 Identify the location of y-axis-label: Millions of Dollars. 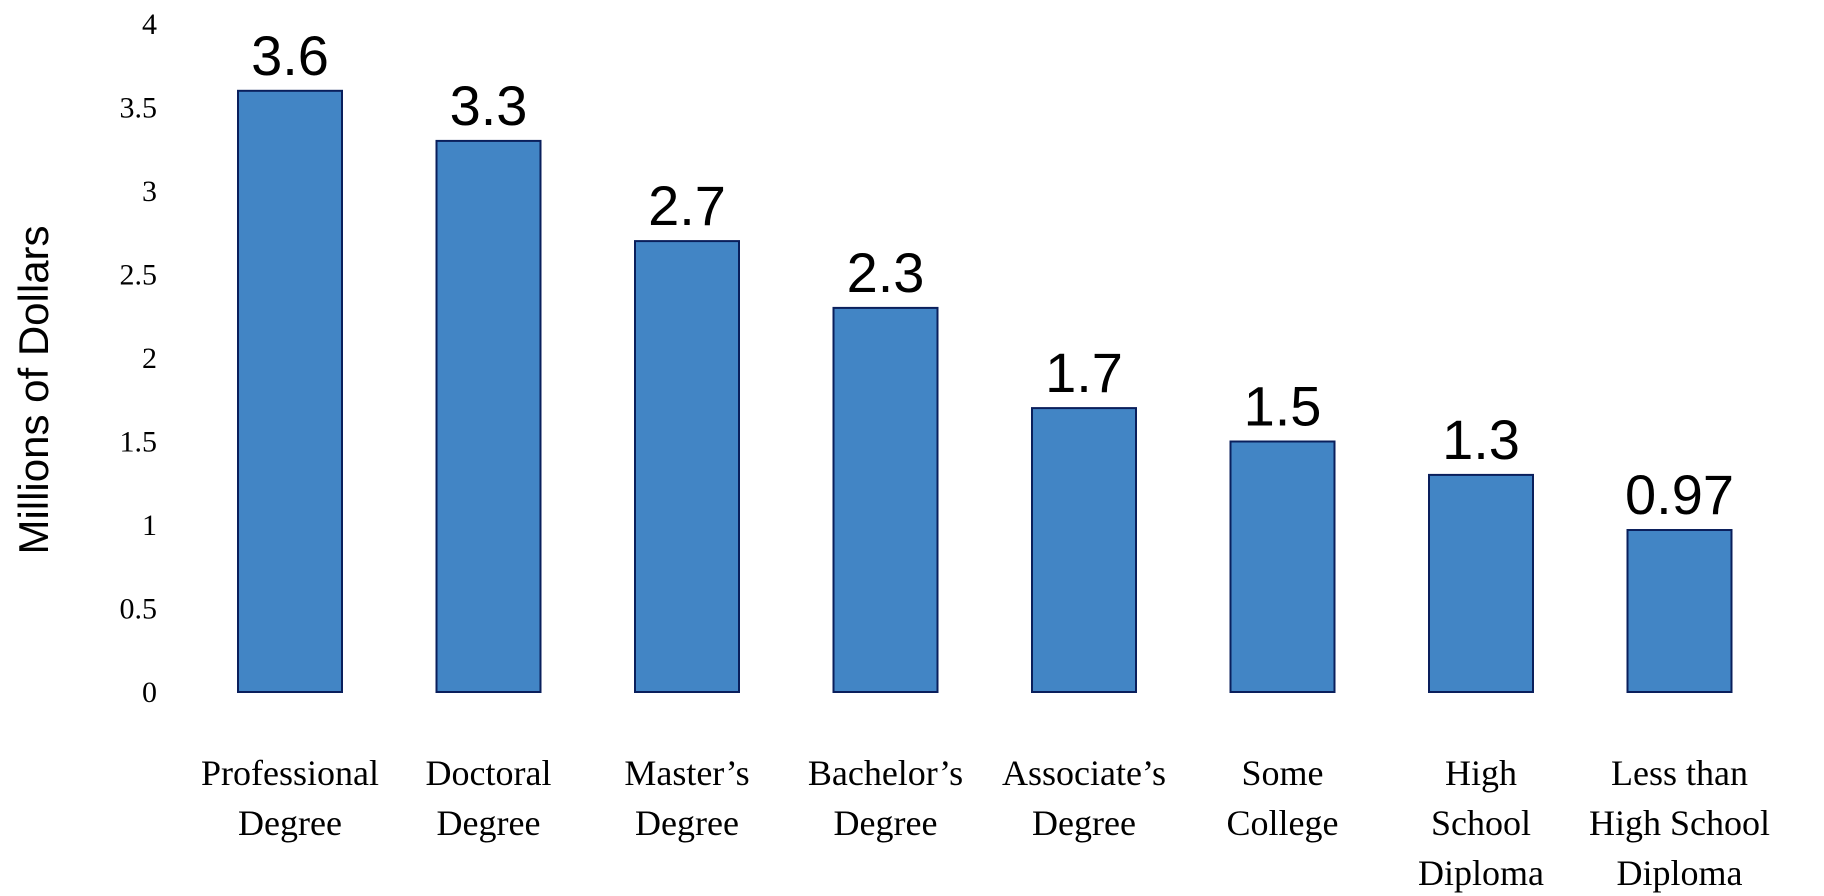
(33, 389).